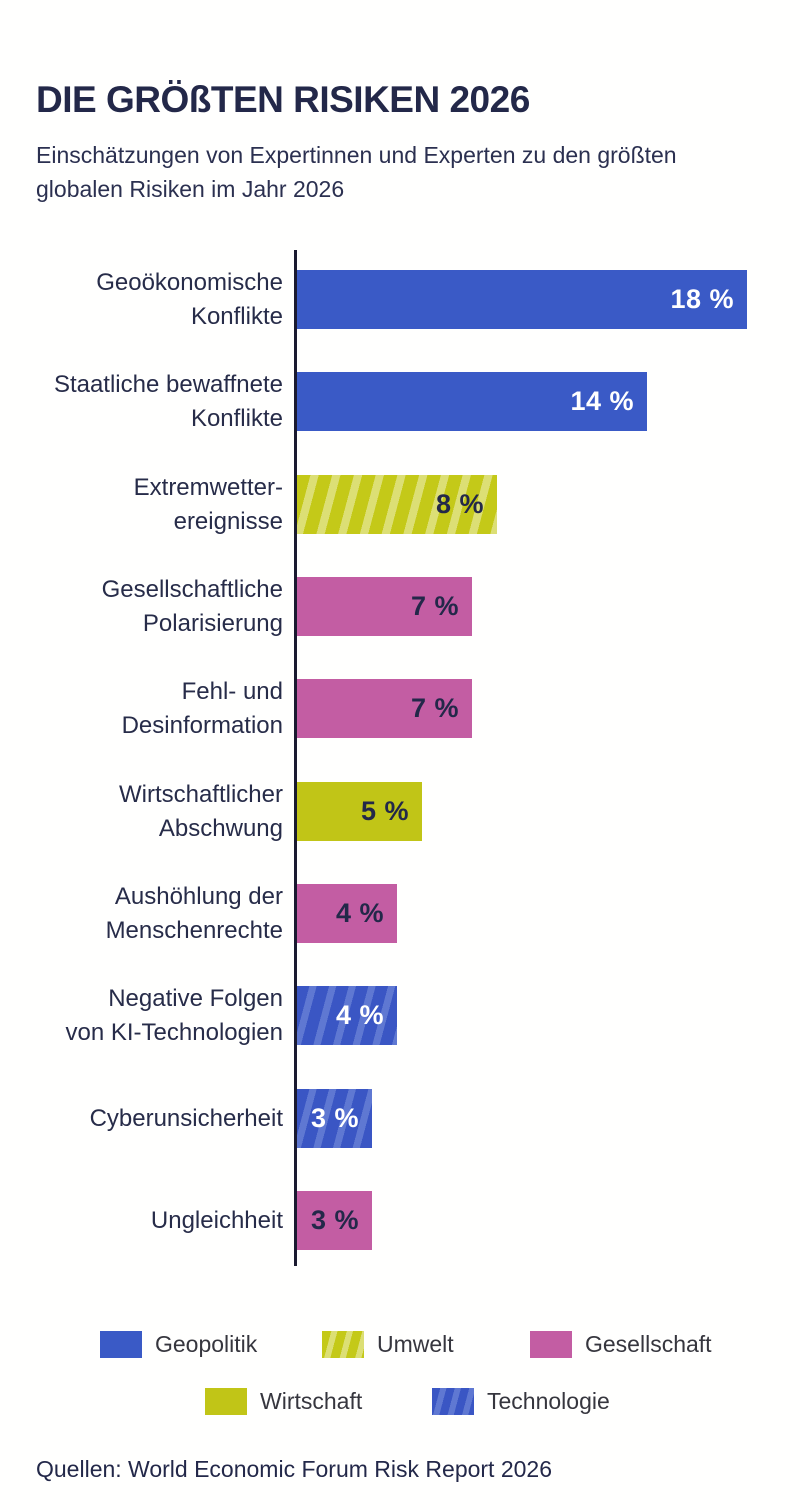 This screenshot has width=800, height=1510. I want to click on bar-row: Aushöhlung der Menschenrechte 4 %, so click(400, 913).